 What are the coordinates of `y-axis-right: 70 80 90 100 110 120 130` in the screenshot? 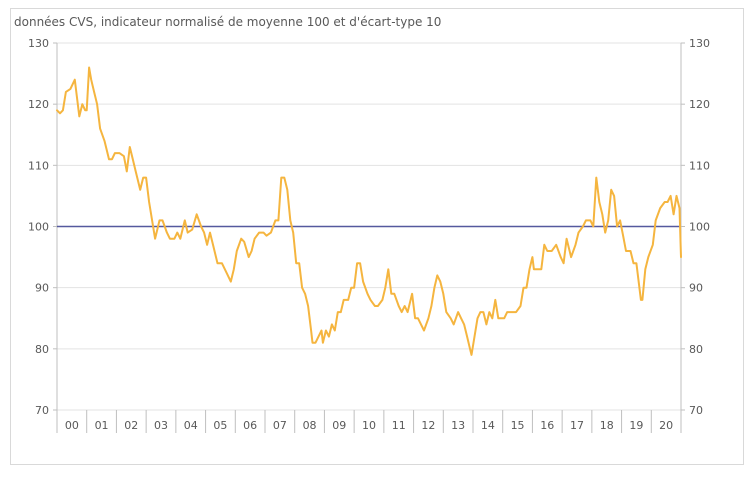 It's located at (699, 227).